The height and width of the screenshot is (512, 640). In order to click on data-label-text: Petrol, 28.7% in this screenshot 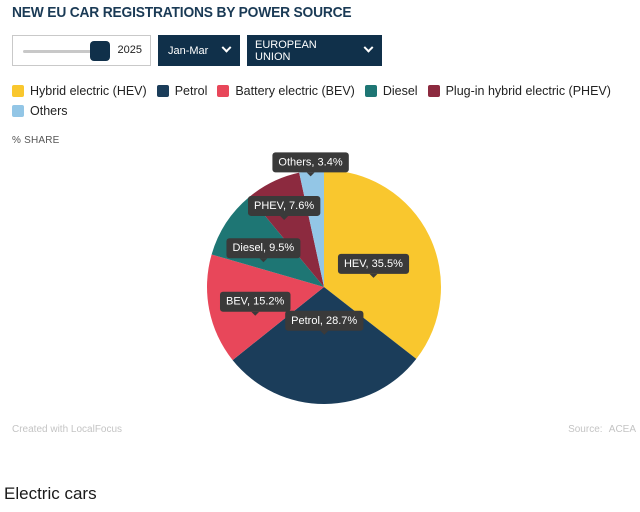, I will do `click(324, 321)`.